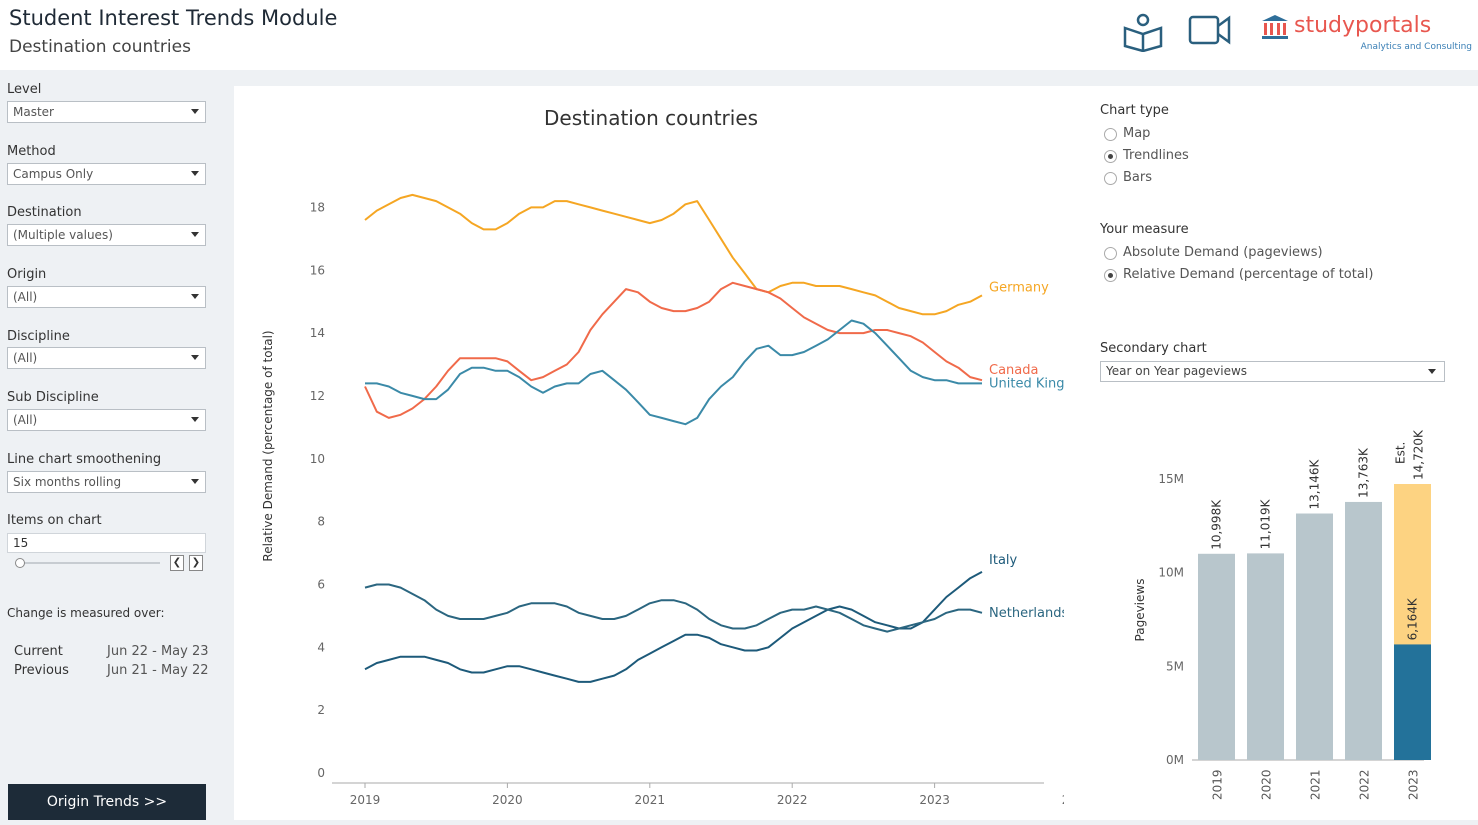 Image resolution: width=1478 pixels, height=825 pixels. Describe the element at coordinates (107, 802) in the screenshot. I see `origin-trends-button: Origin Trends >>` at that location.